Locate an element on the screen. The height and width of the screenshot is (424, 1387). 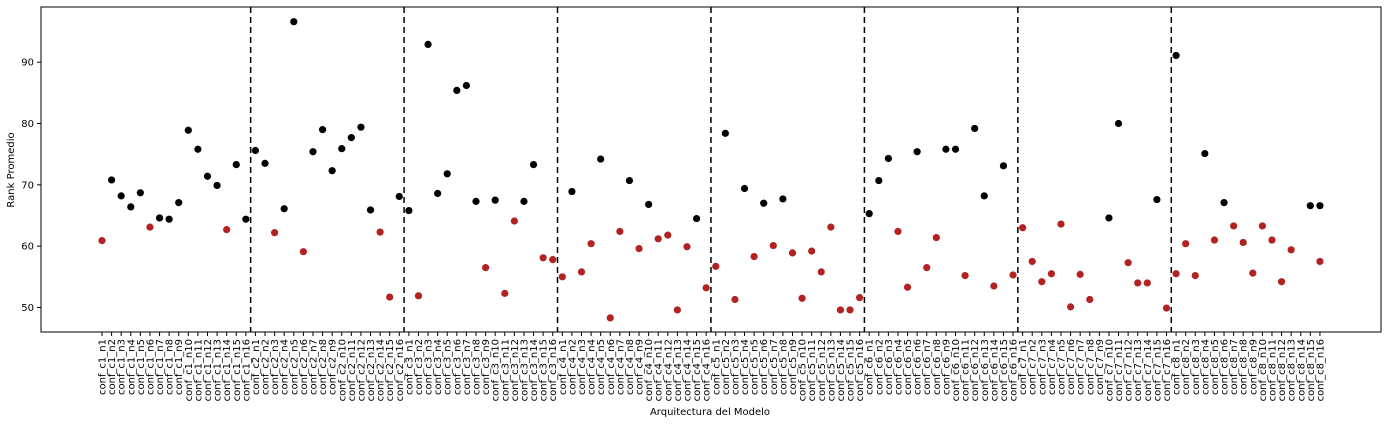
x-tick-label: conf_c6_n14 is located at coordinates (994, 370).